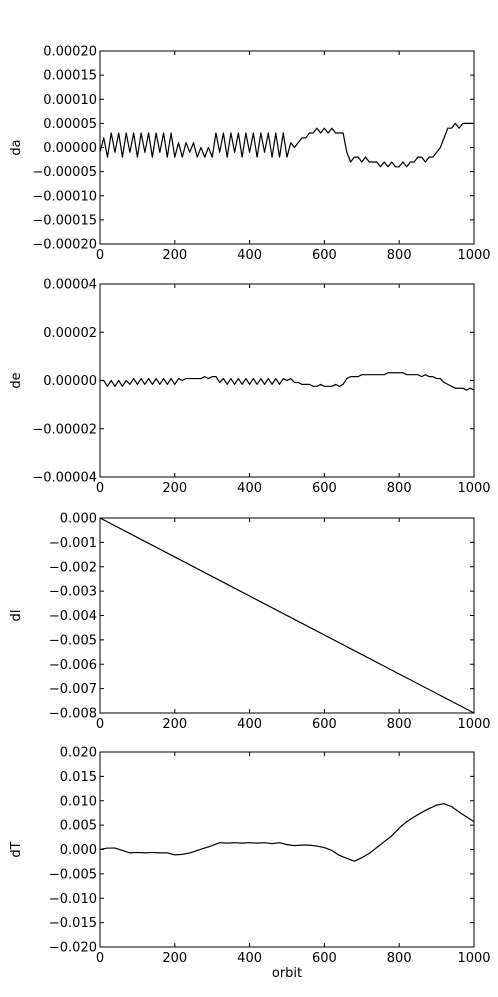 The width and height of the screenshot is (498, 997). Describe the element at coordinates (324, 958) in the screenshot. I see `dT-x-tick-label: 600` at that location.